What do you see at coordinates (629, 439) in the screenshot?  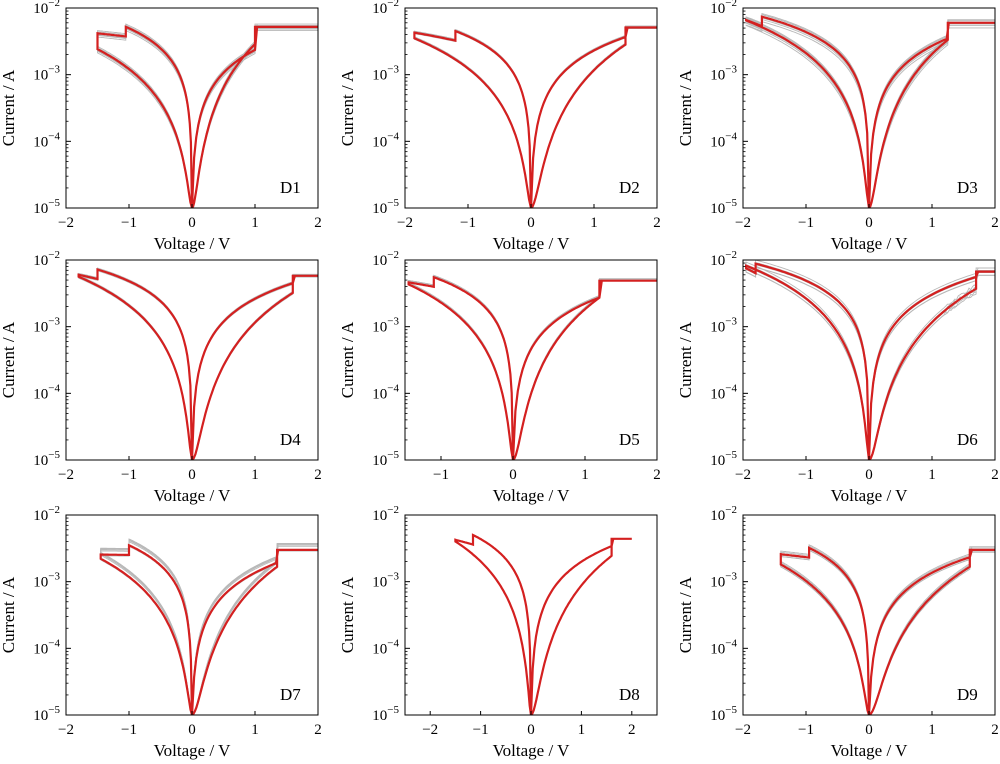 I see `panel-label: D5` at bounding box center [629, 439].